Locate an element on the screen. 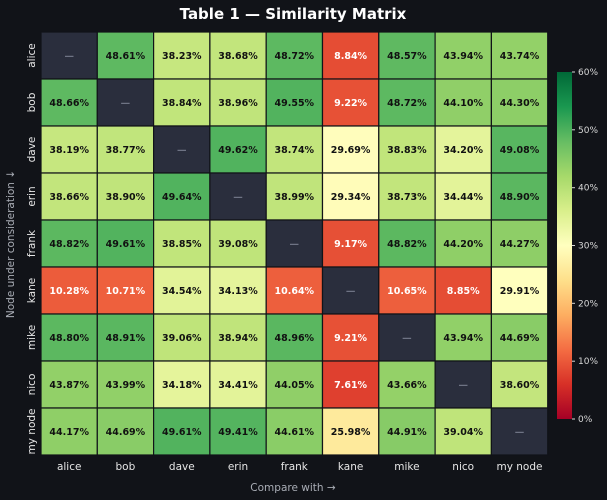  cell-value-label: 34.13% is located at coordinates (238, 291).